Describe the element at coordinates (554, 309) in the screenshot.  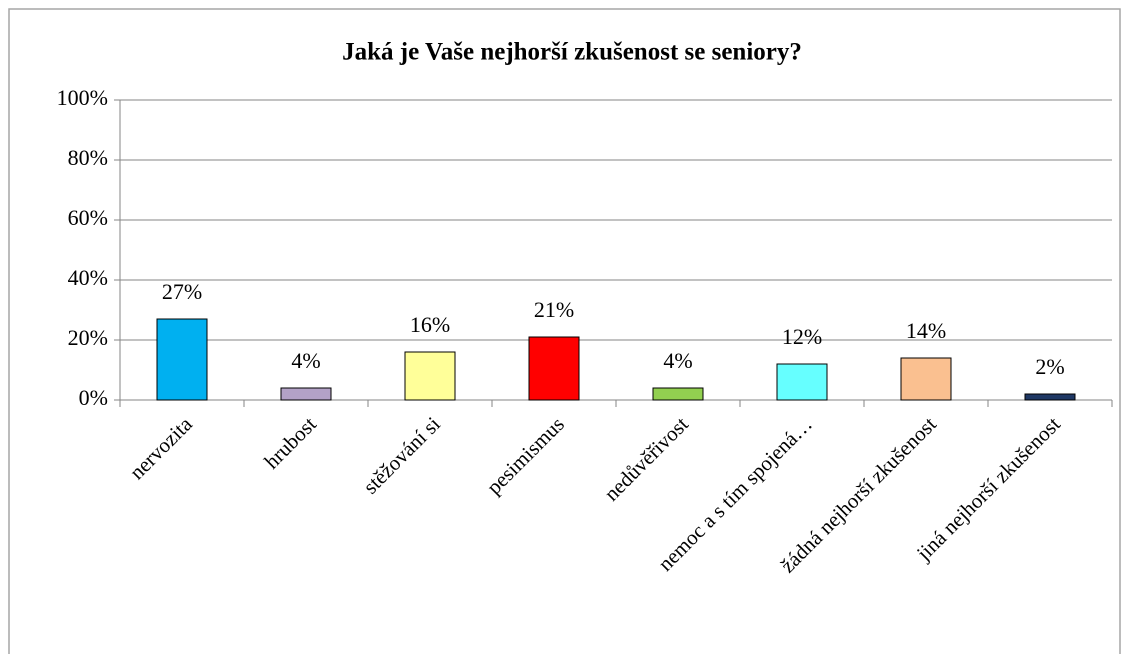
I see `value-label: 21%` at that location.